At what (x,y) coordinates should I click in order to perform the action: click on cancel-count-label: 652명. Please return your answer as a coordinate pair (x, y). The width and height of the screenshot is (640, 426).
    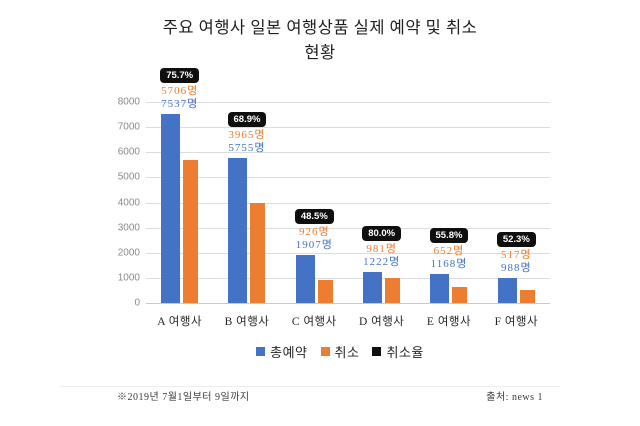
    Looking at the image, I should click on (449, 250).